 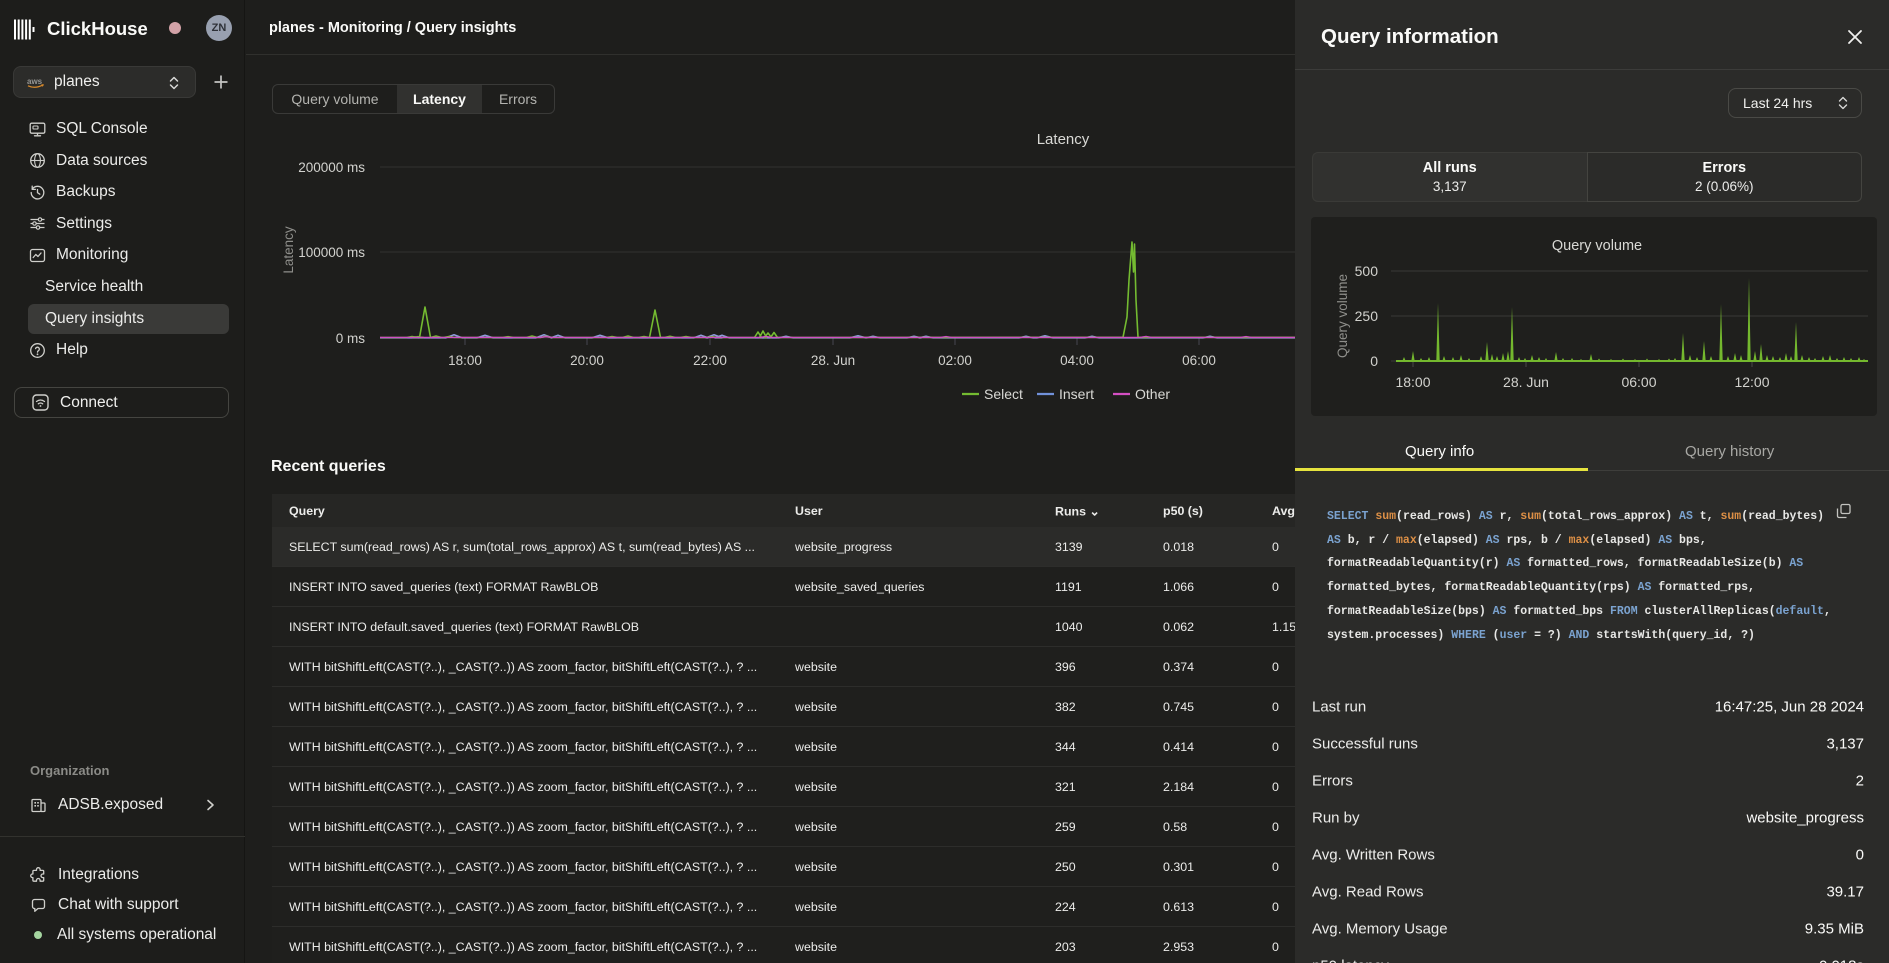 What do you see at coordinates (1751, 382) in the screenshot?
I see `svg-text: 12:00` at bounding box center [1751, 382].